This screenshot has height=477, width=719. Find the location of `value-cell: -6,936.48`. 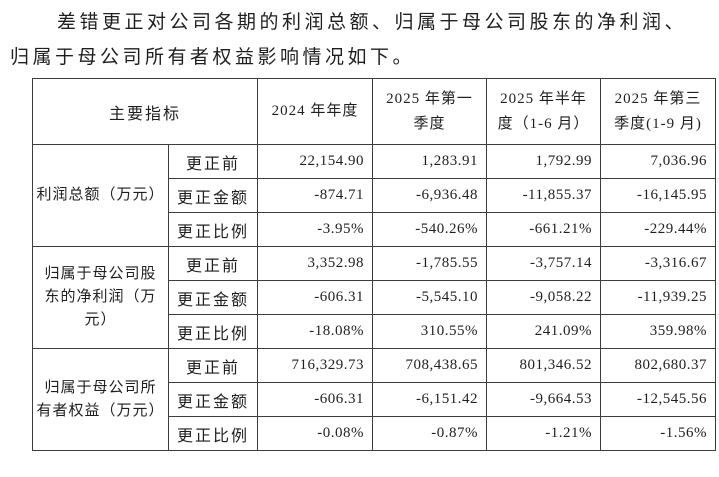

value-cell: -6,936.48 is located at coordinates (430, 195).